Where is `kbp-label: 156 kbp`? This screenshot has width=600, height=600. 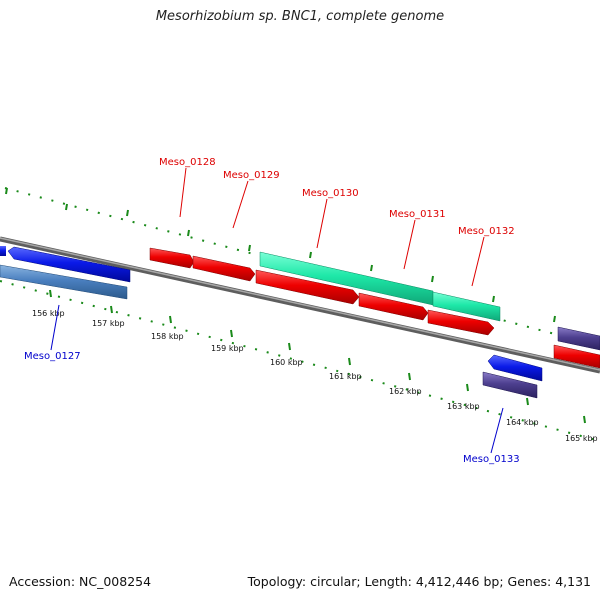
kbp-label: 156 kbp is located at coordinates (48, 313).